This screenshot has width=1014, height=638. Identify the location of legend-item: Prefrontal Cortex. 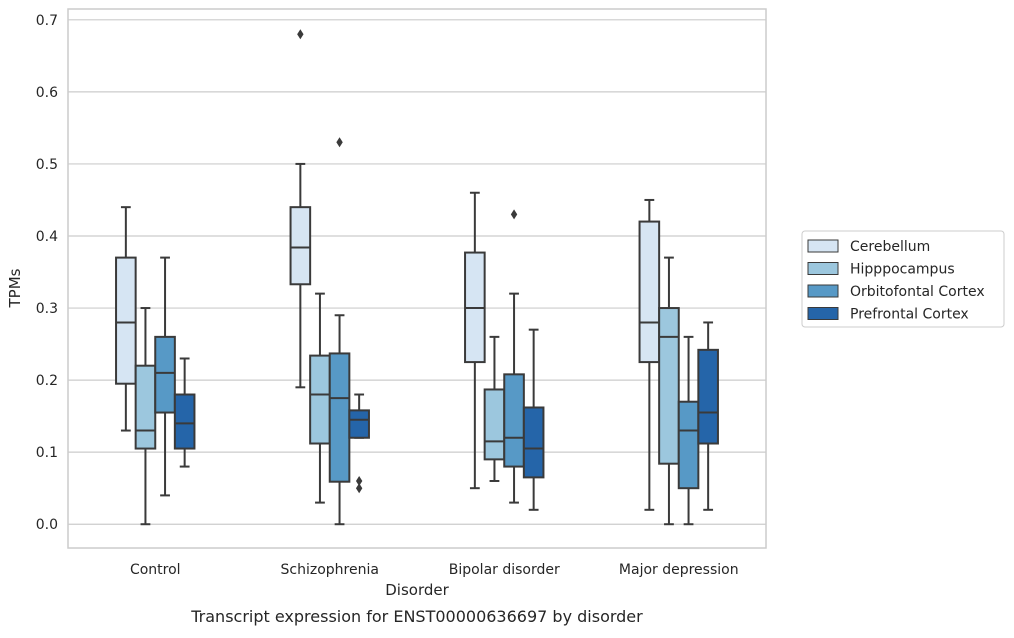
(888, 315).